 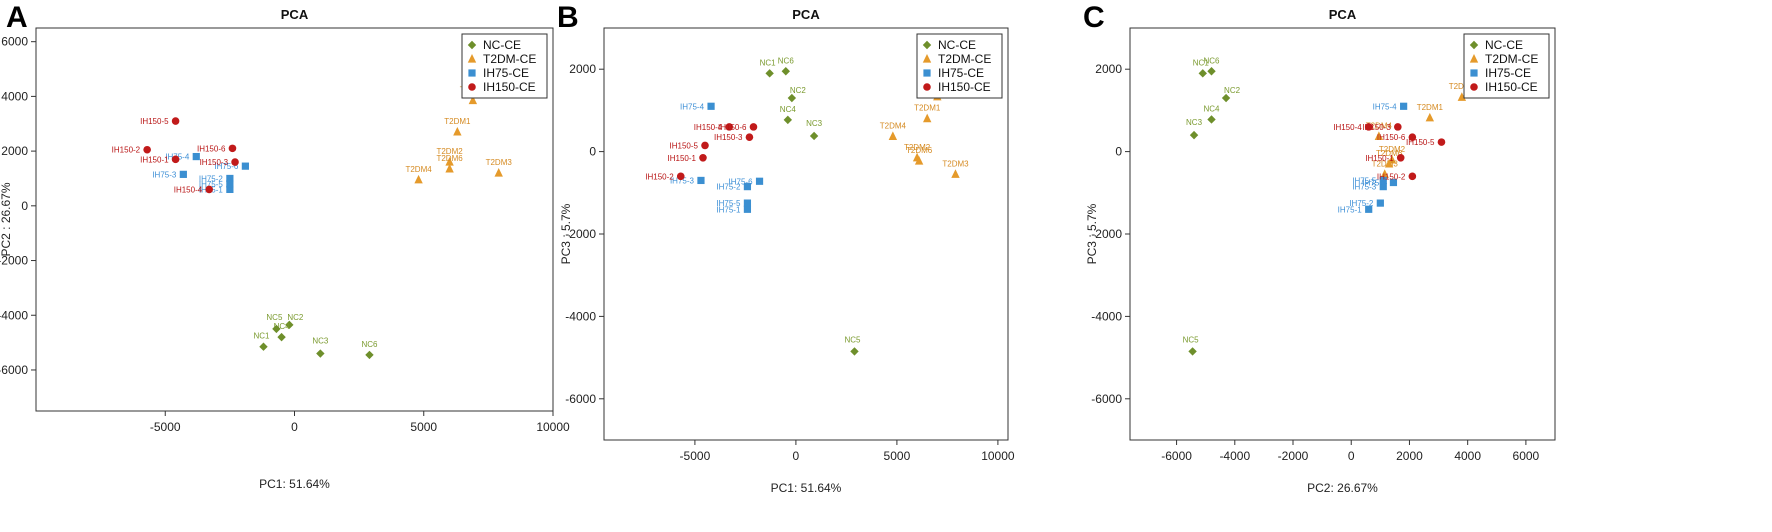 I want to click on data-point-T2DM2, so click(x=449, y=161).